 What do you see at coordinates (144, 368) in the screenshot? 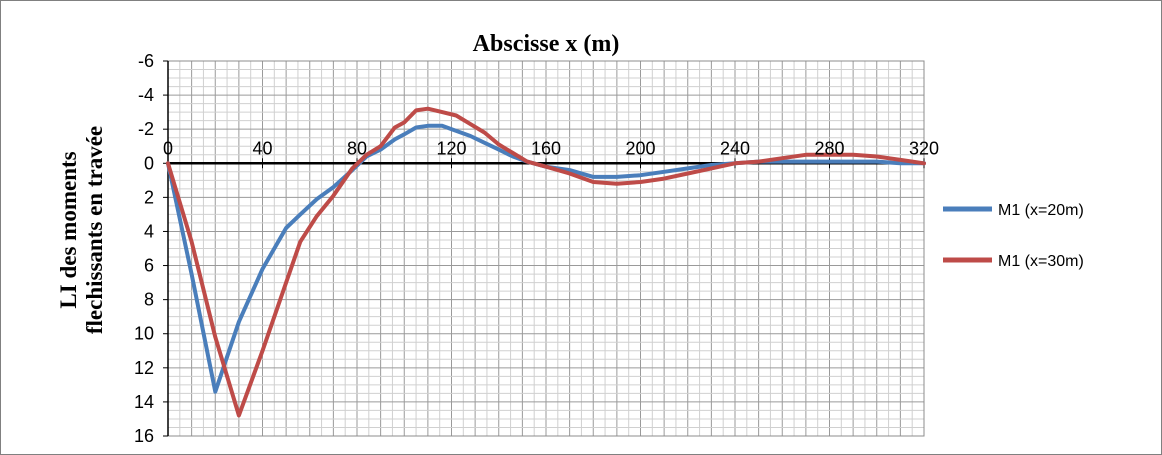
I see `y-tick-label: 12` at bounding box center [144, 368].